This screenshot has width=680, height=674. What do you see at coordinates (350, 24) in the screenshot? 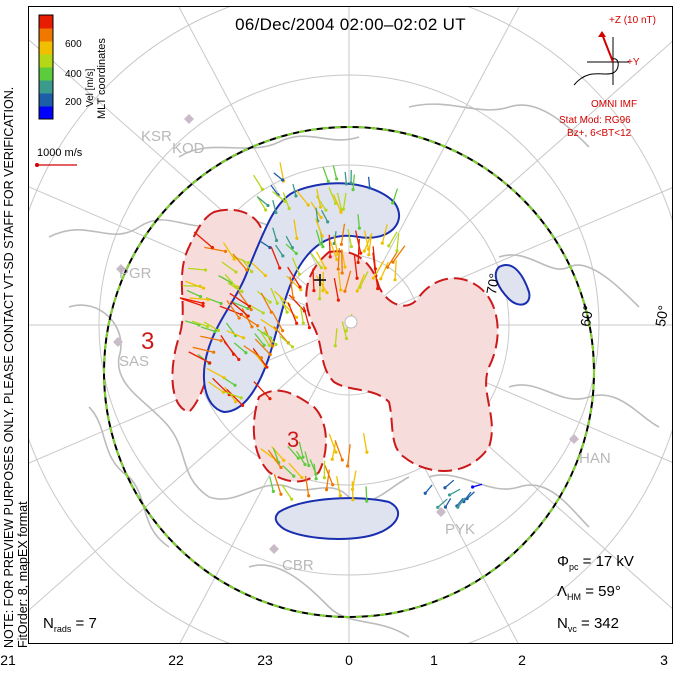
I see `map-title: 06/Dec/2004 02:00–02:02 UT` at bounding box center [350, 24].